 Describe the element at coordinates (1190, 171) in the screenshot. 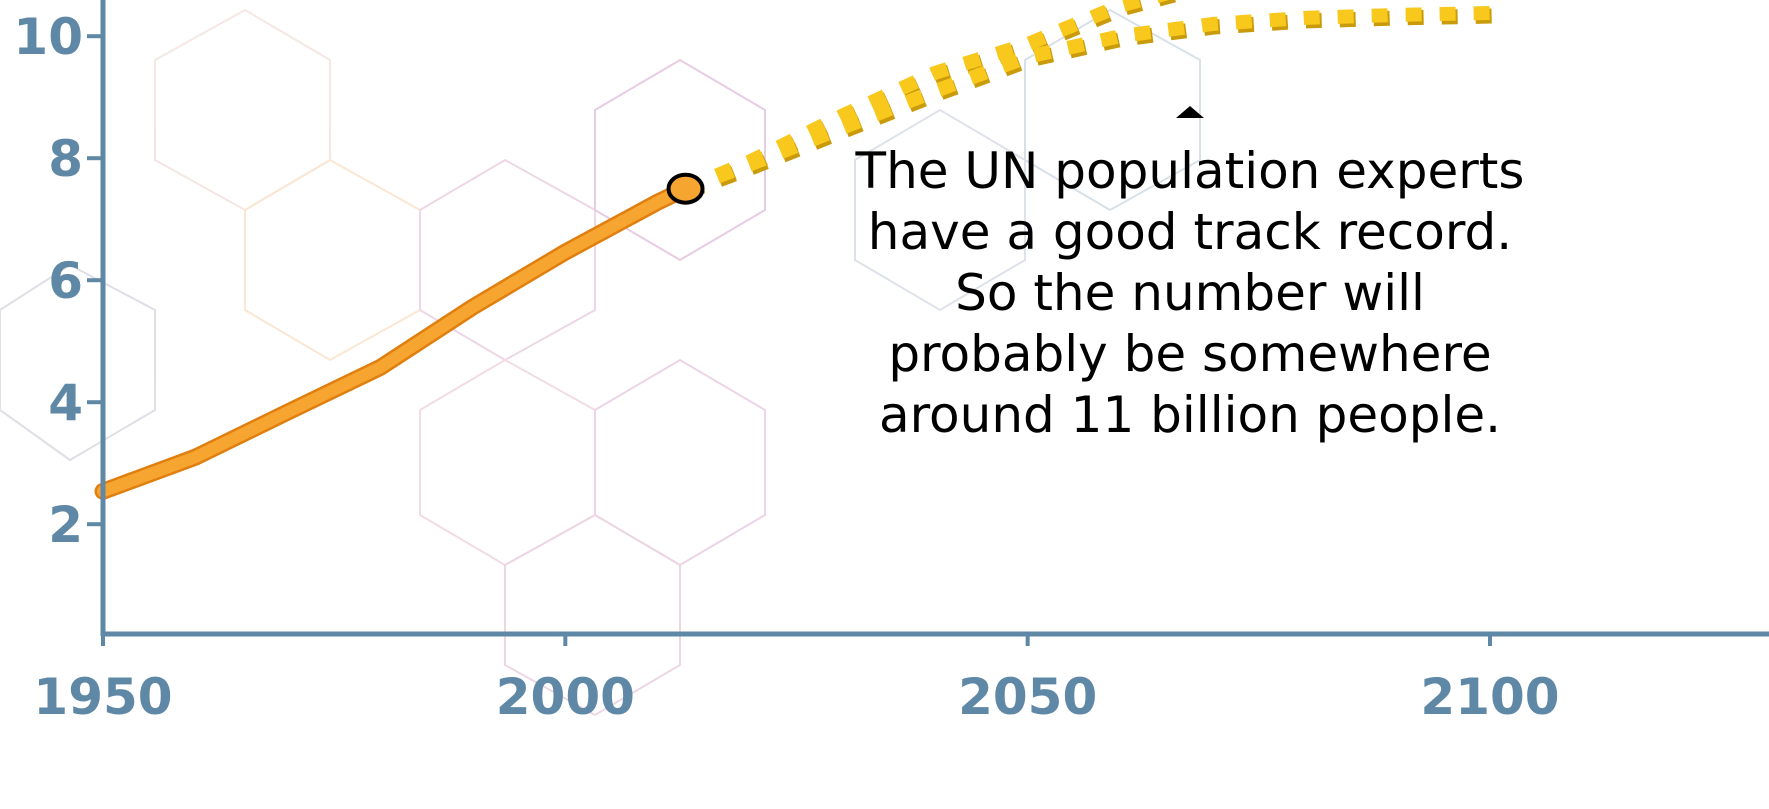

I see `annotation-line: The UN population experts` at that location.